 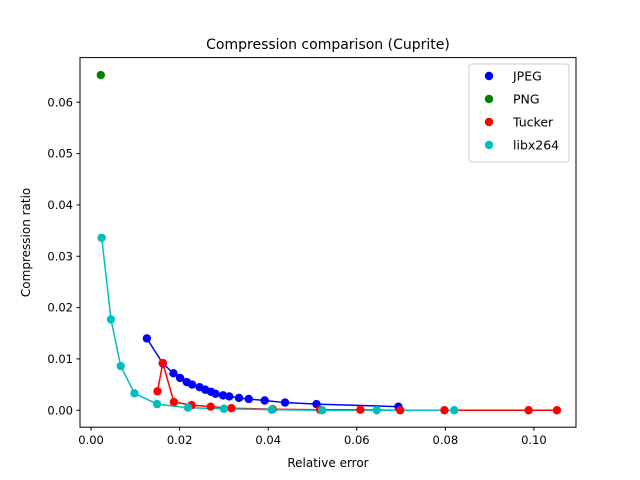 What do you see at coordinates (489, 76) in the screenshot?
I see `legend-marker-jpeg` at bounding box center [489, 76].